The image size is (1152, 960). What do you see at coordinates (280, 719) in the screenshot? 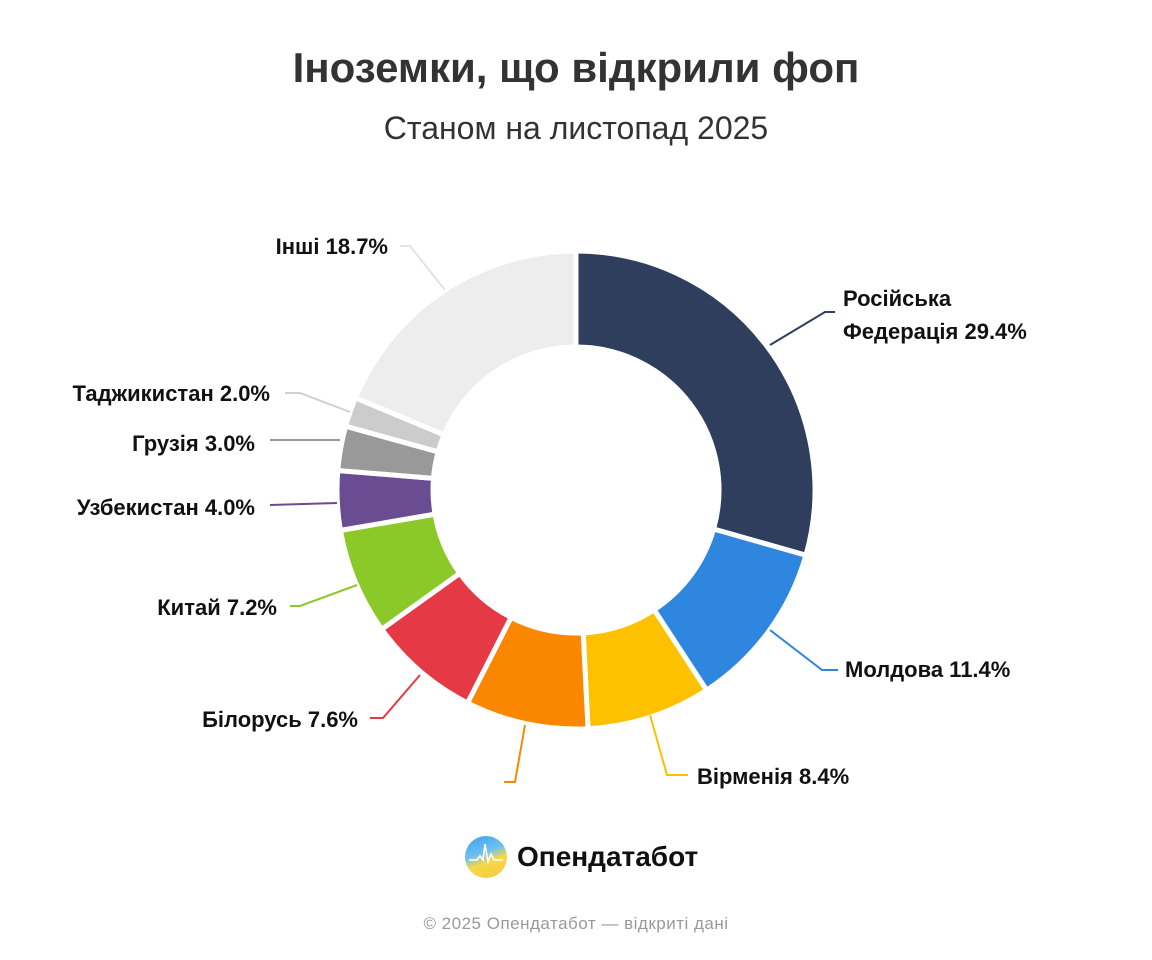
I see `slice-label: Білорусь 7.6%` at bounding box center [280, 719].